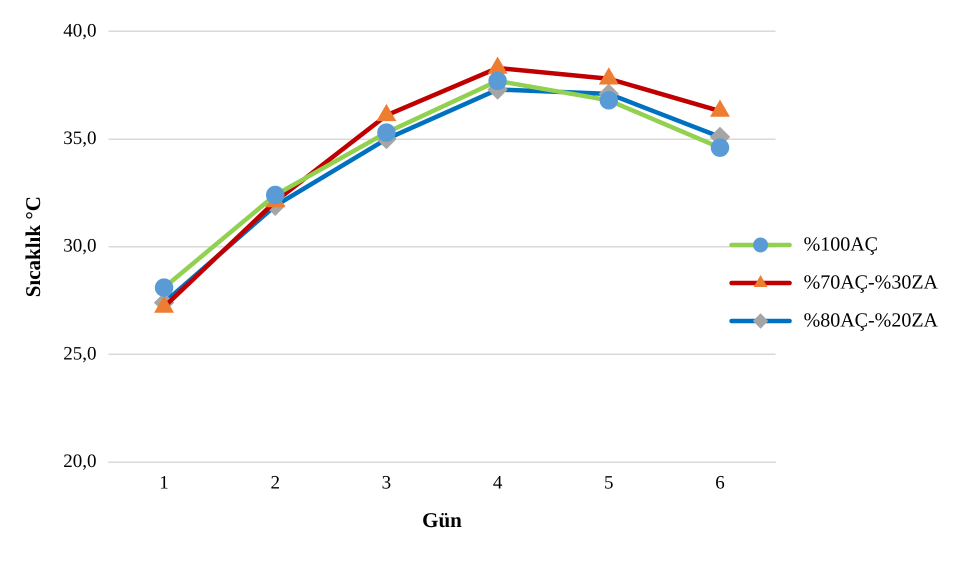 The image size is (979, 570). What do you see at coordinates (33, 247) in the screenshot?
I see `y-axis-title: Sıcaklık °C` at bounding box center [33, 247].